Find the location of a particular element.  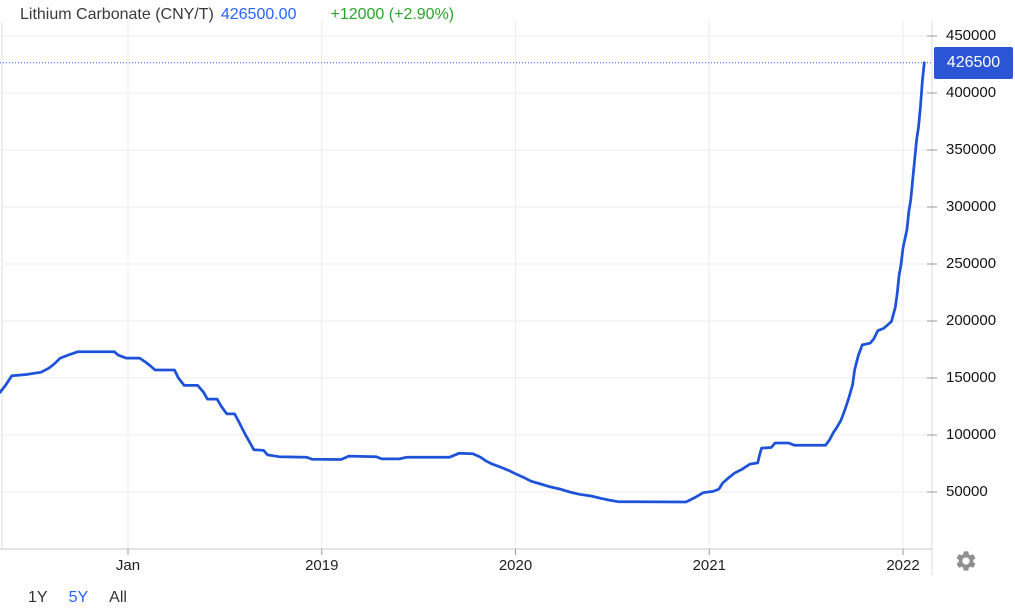

y-axis-tick-label: 50000 is located at coordinates (967, 491).